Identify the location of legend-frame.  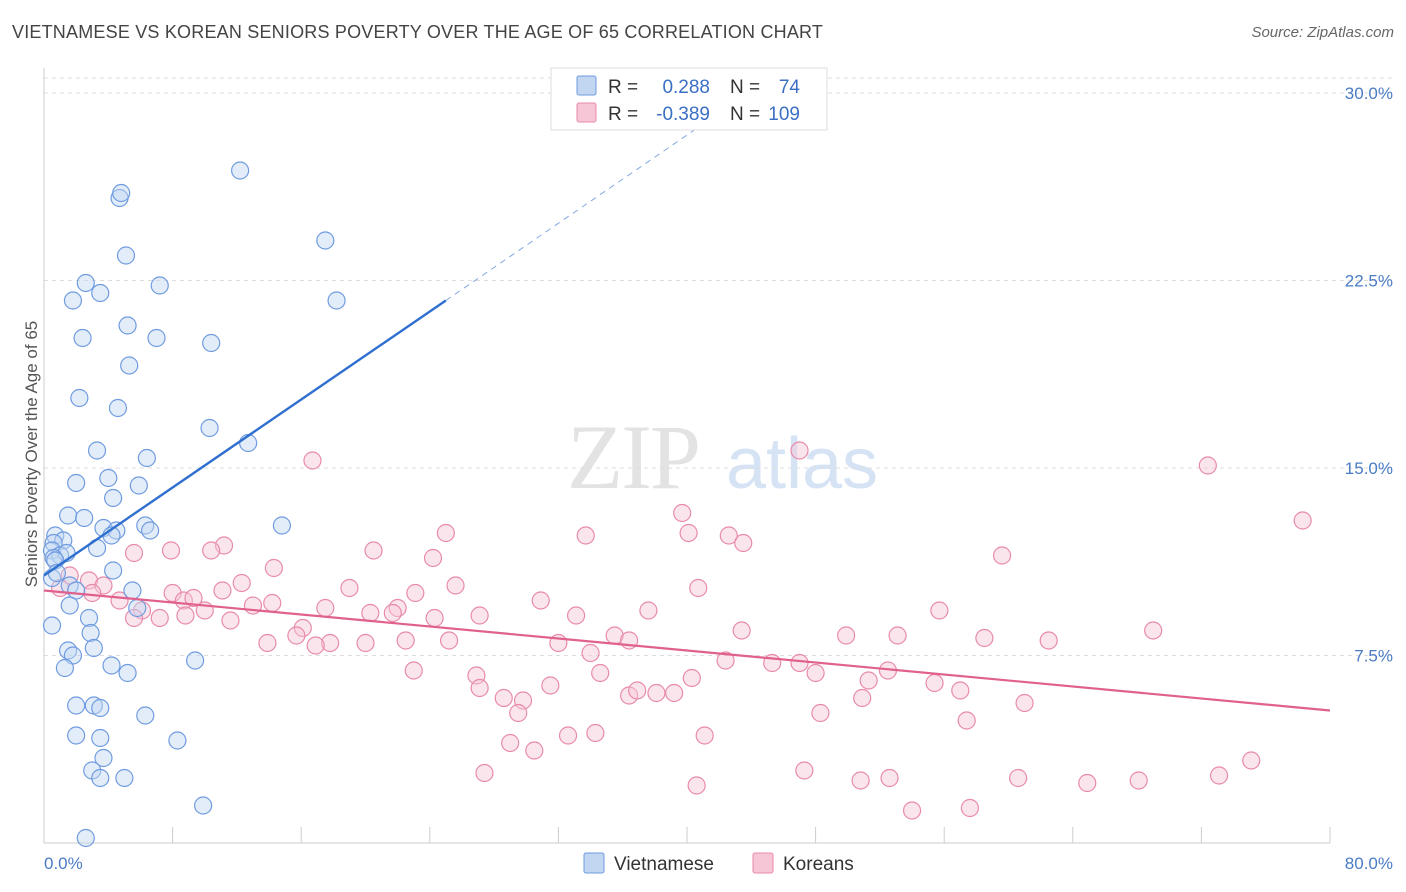
(689, 99).